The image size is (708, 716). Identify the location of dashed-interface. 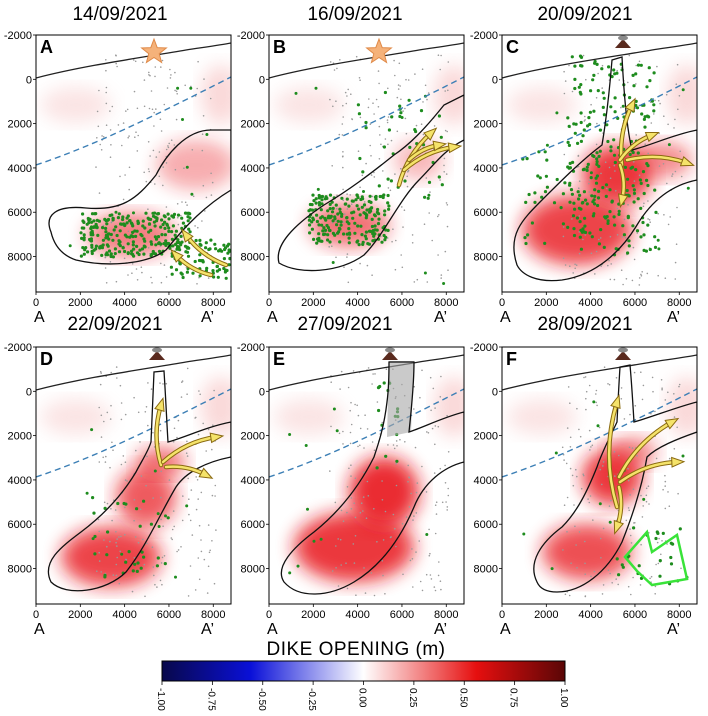
(133, 433).